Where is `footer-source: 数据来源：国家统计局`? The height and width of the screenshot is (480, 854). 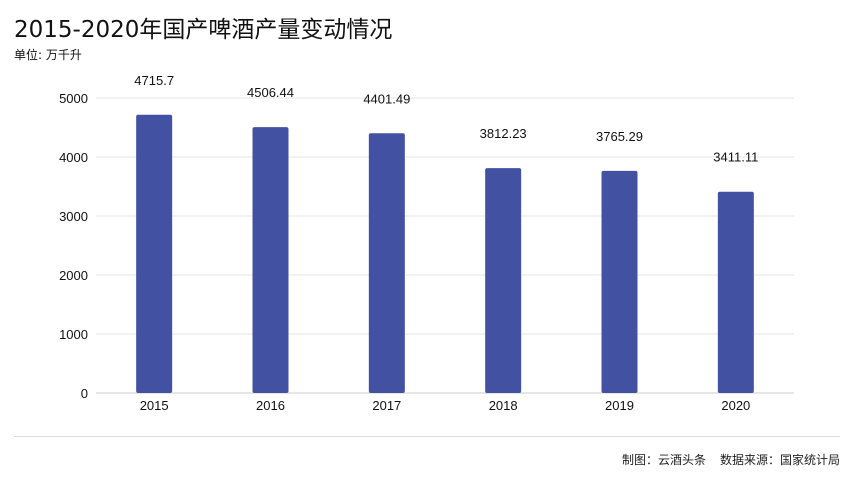 footer-source: 数据来源：国家统计局 is located at coordinates (779, 460).